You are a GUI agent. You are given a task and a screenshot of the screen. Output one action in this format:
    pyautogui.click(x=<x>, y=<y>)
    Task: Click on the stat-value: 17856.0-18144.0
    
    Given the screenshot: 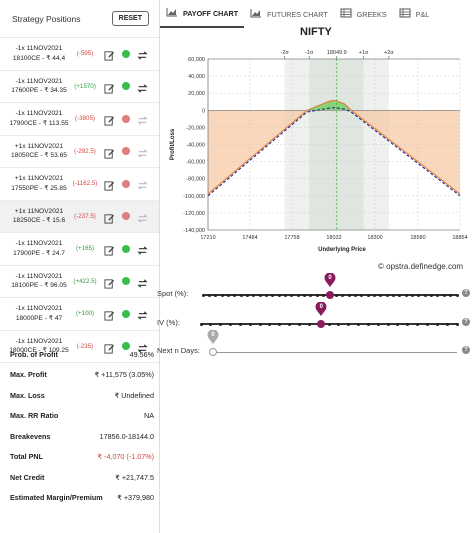 What is the action you would take?
    pyautogui.click(x=126, y=436)
    